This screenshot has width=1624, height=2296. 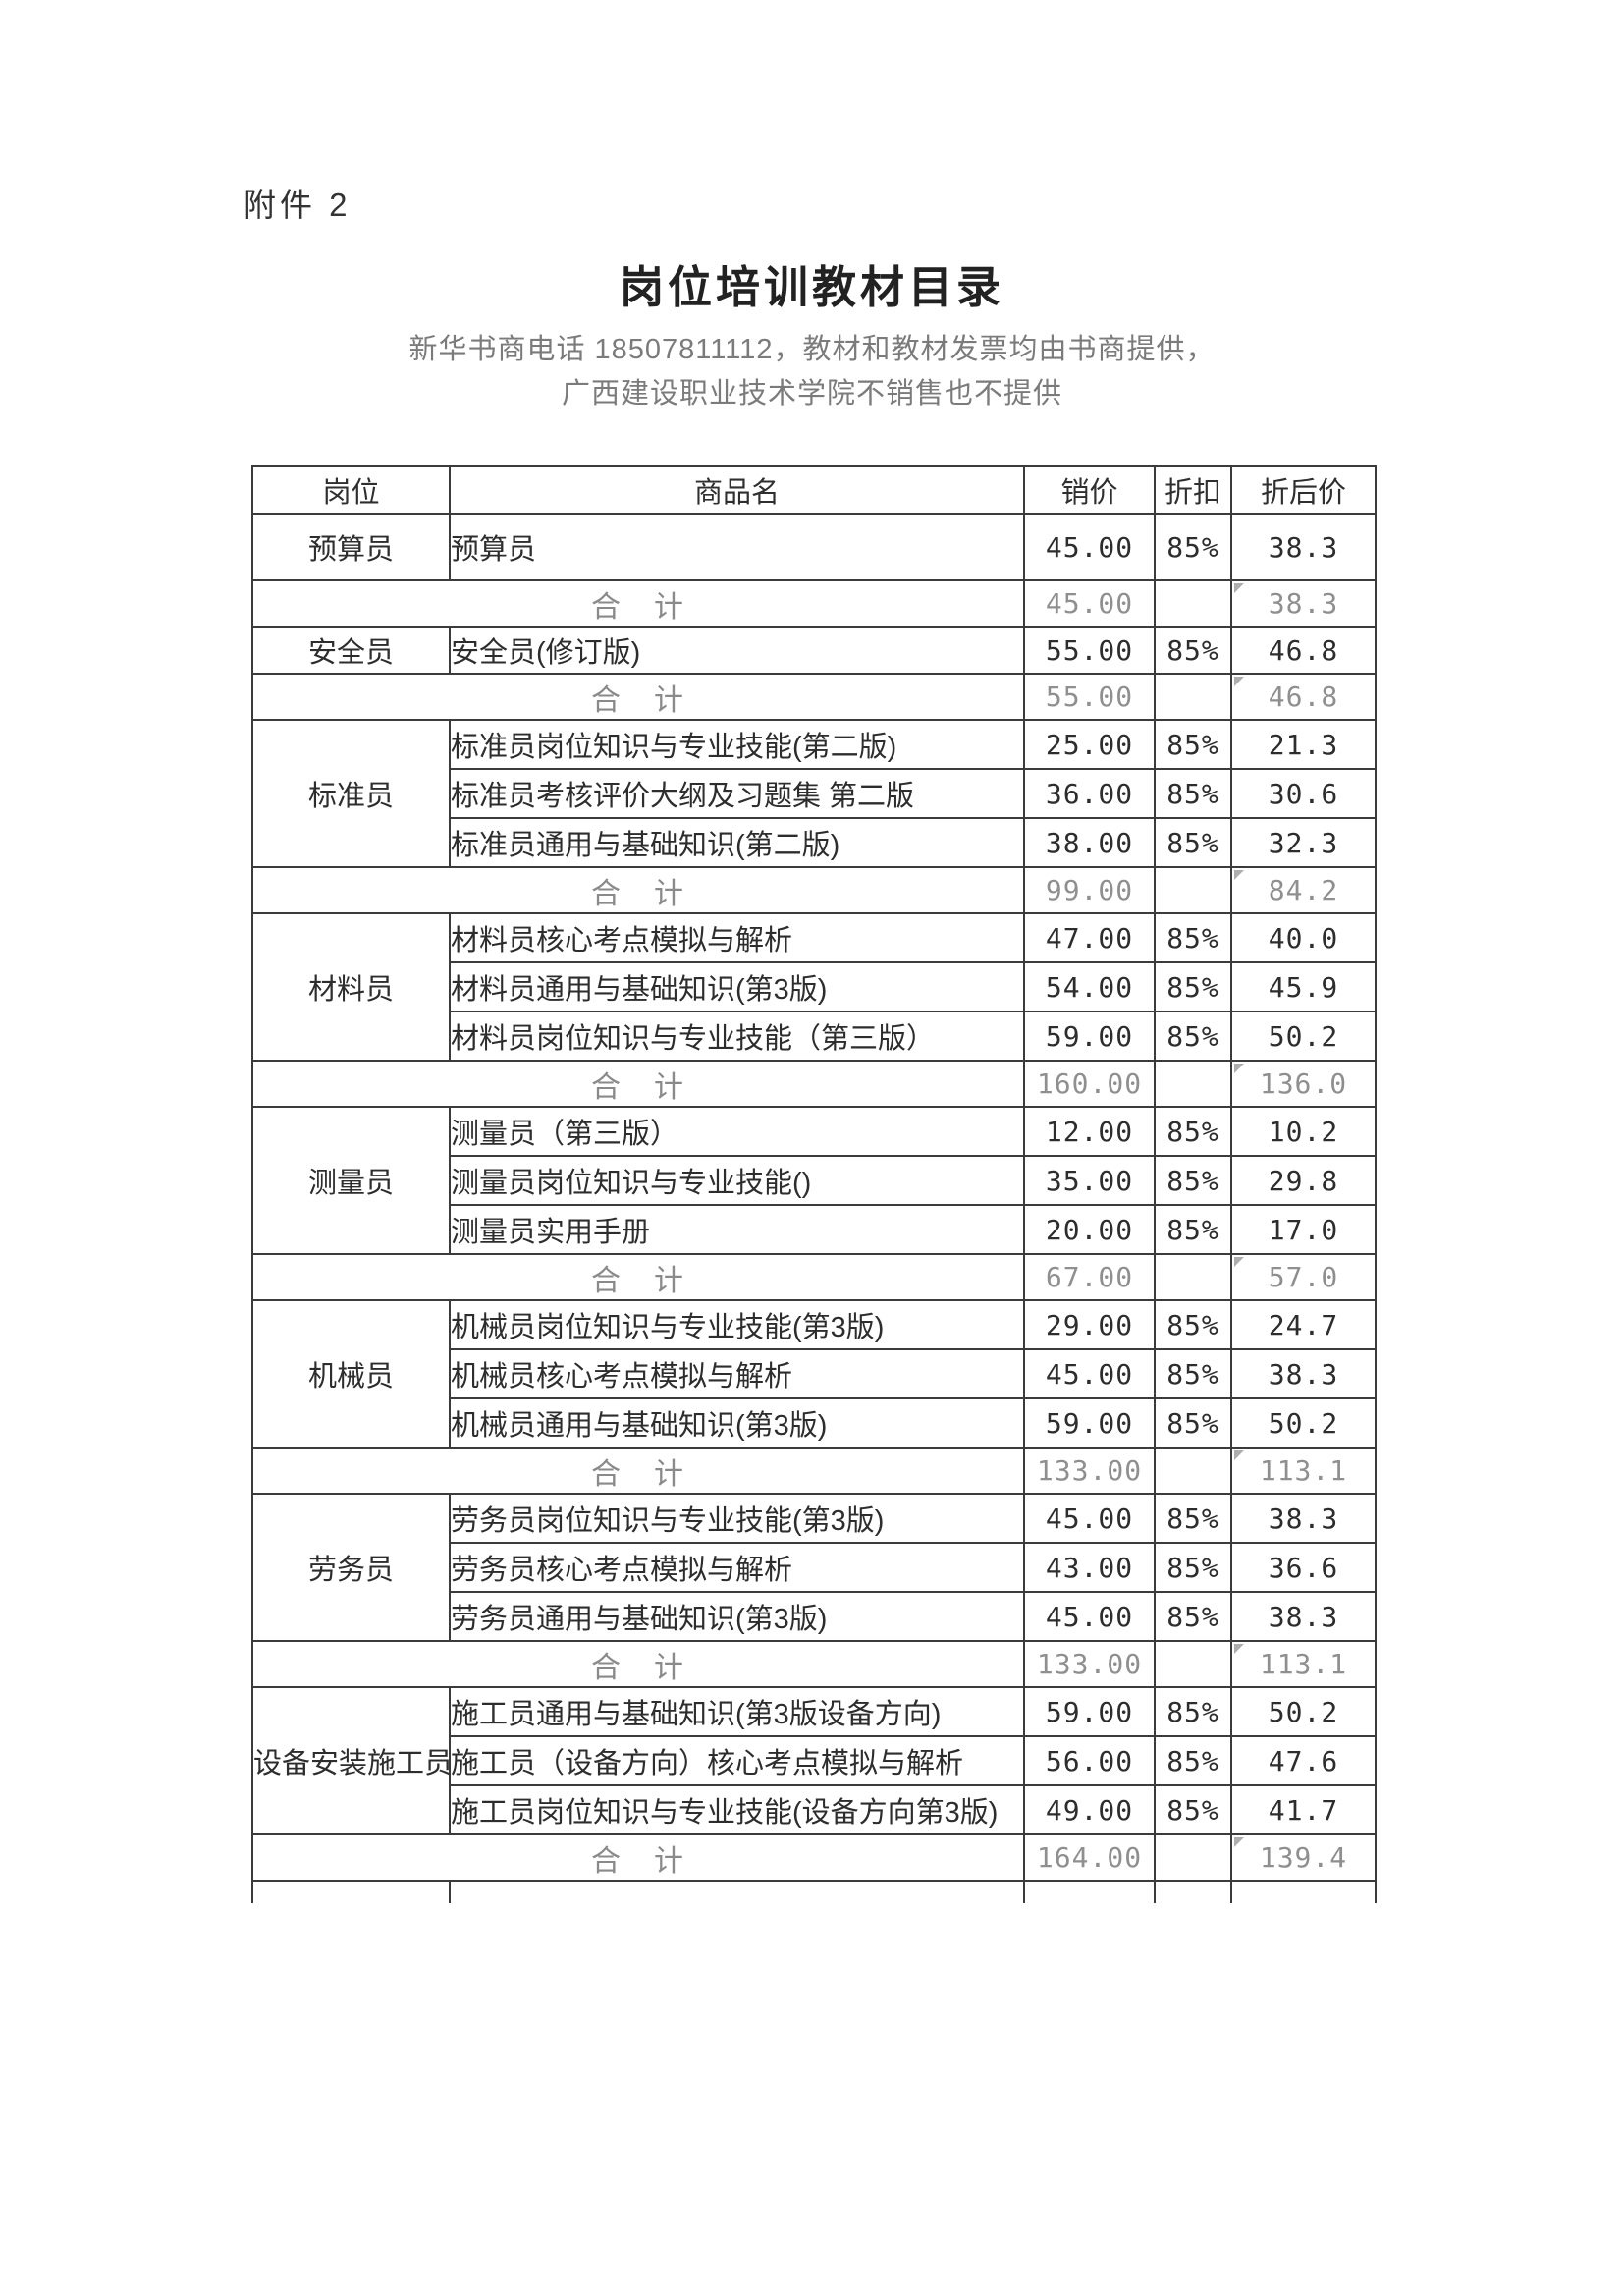 I want to click on discounted-cell: 29.8, so click(x=1303, y=1180).